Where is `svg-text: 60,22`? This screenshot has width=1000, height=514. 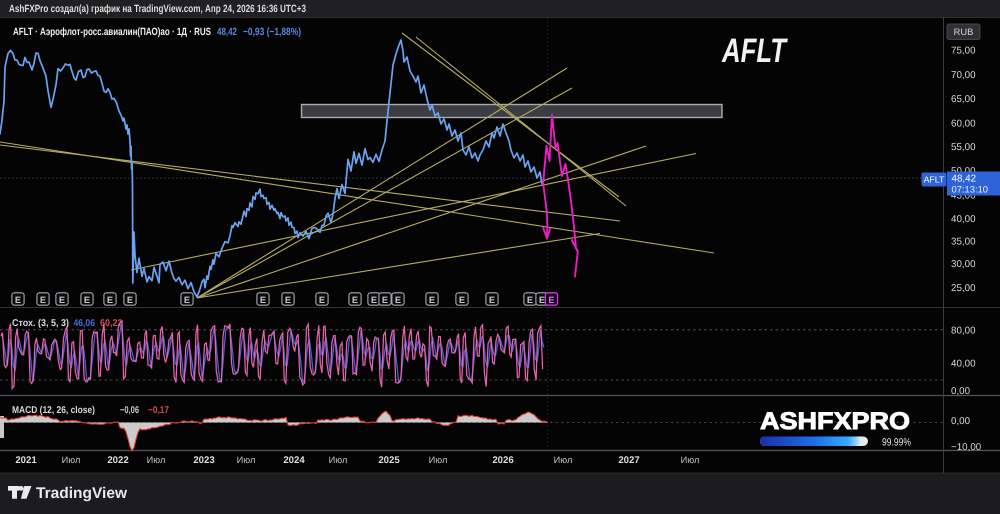
svg-text: 60,22 is located at coordinates (111, 323).